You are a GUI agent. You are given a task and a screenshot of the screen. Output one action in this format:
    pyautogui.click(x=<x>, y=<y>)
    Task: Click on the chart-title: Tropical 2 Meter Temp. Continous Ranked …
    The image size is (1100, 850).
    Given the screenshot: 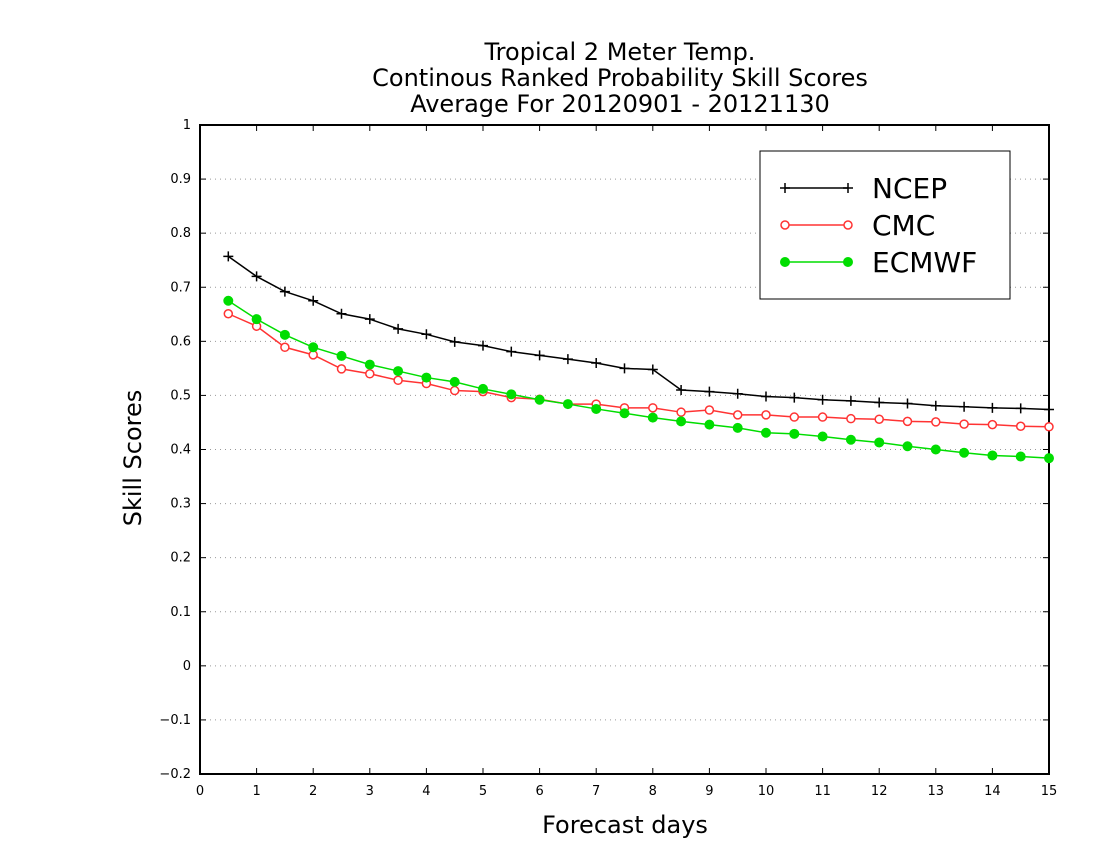 What is the action you would take?
    pyautogui.click(x=620, y=78)
    